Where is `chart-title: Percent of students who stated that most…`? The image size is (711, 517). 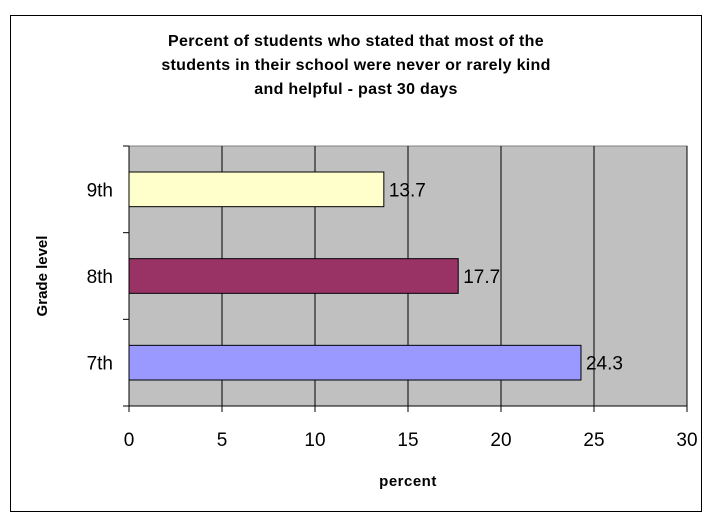 chart-title: Percent of students who stated that most… is located at coordinates (356, 66).